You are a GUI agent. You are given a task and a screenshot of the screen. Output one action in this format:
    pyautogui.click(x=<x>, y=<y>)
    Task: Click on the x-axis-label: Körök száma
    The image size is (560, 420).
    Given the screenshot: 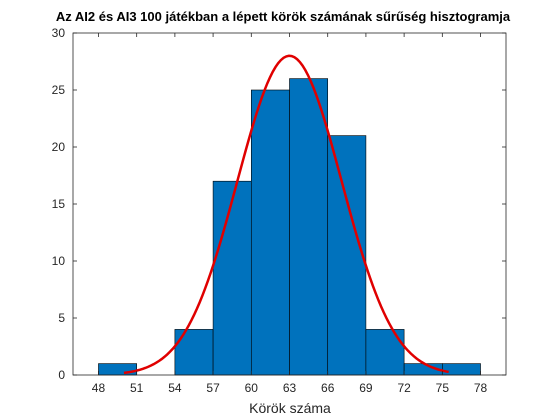 What is the action you would take?
    pyautogui.click(x=290, y=408)
    